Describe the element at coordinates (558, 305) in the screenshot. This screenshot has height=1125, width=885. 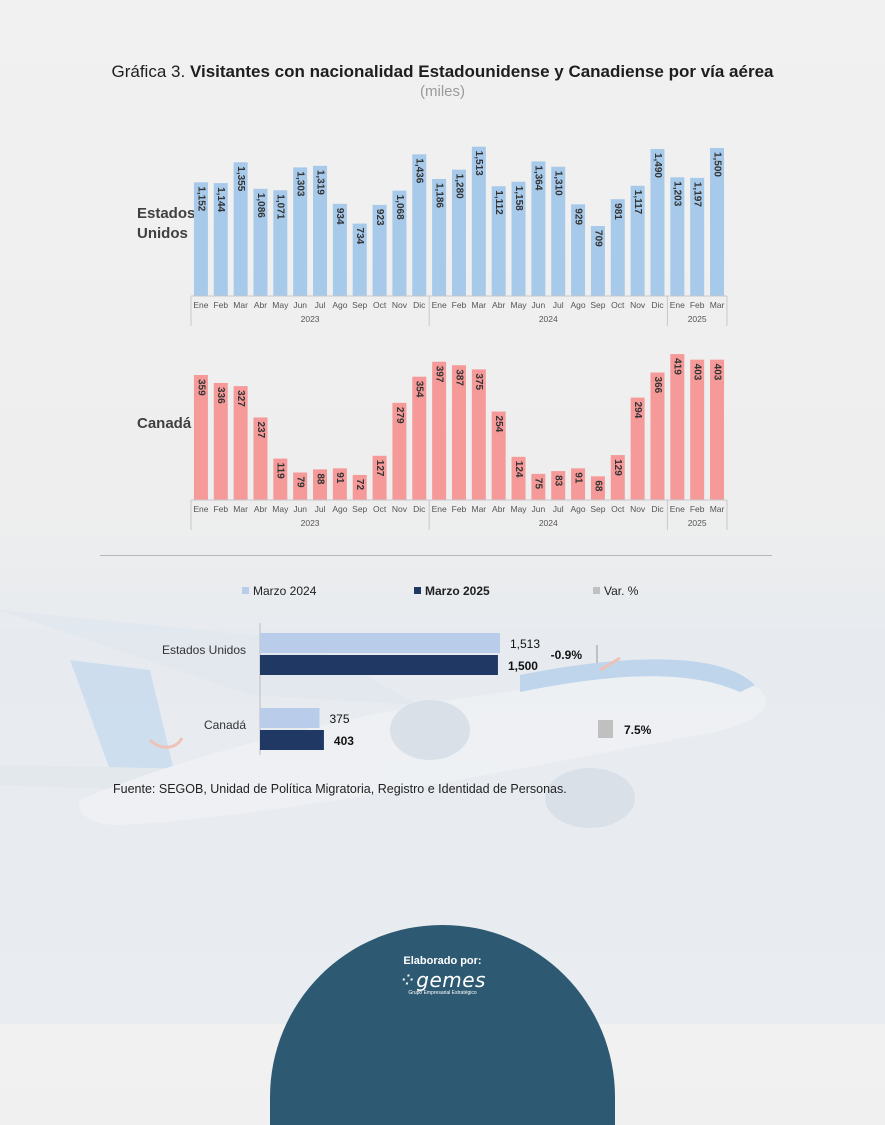
I see `us-month-tick: Jul` at that location.